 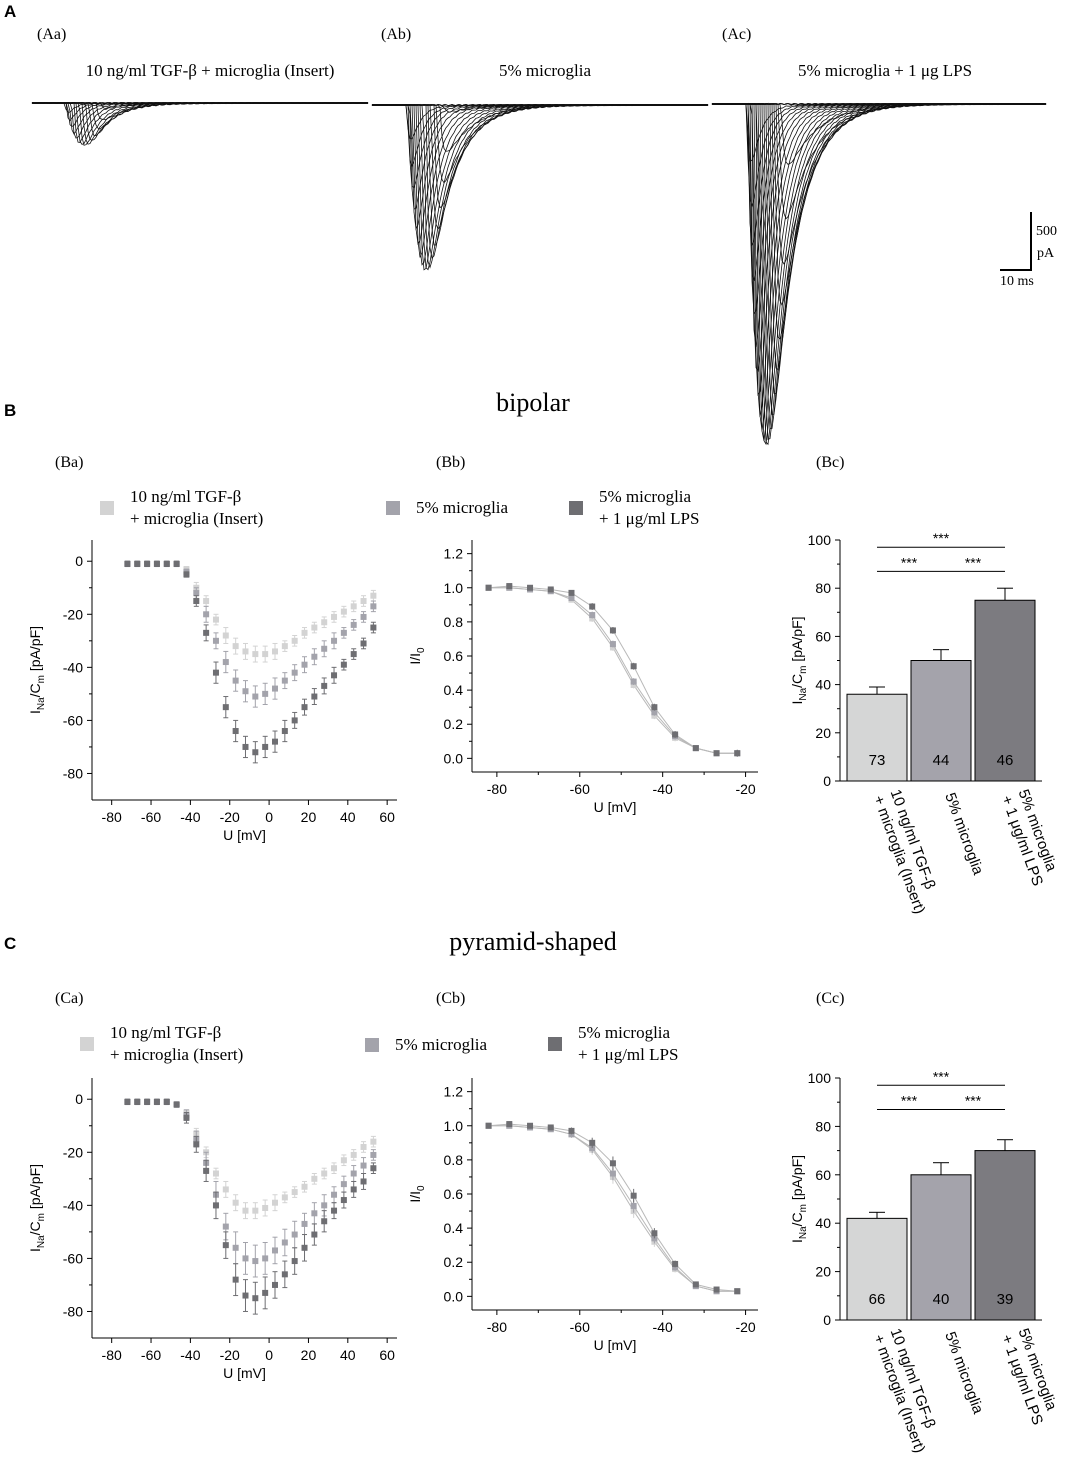 What do you see at coordinates (737, 34) in the screenshot?
I see `sublabel-ac: (Ac)` at bounding box center [737, 34].